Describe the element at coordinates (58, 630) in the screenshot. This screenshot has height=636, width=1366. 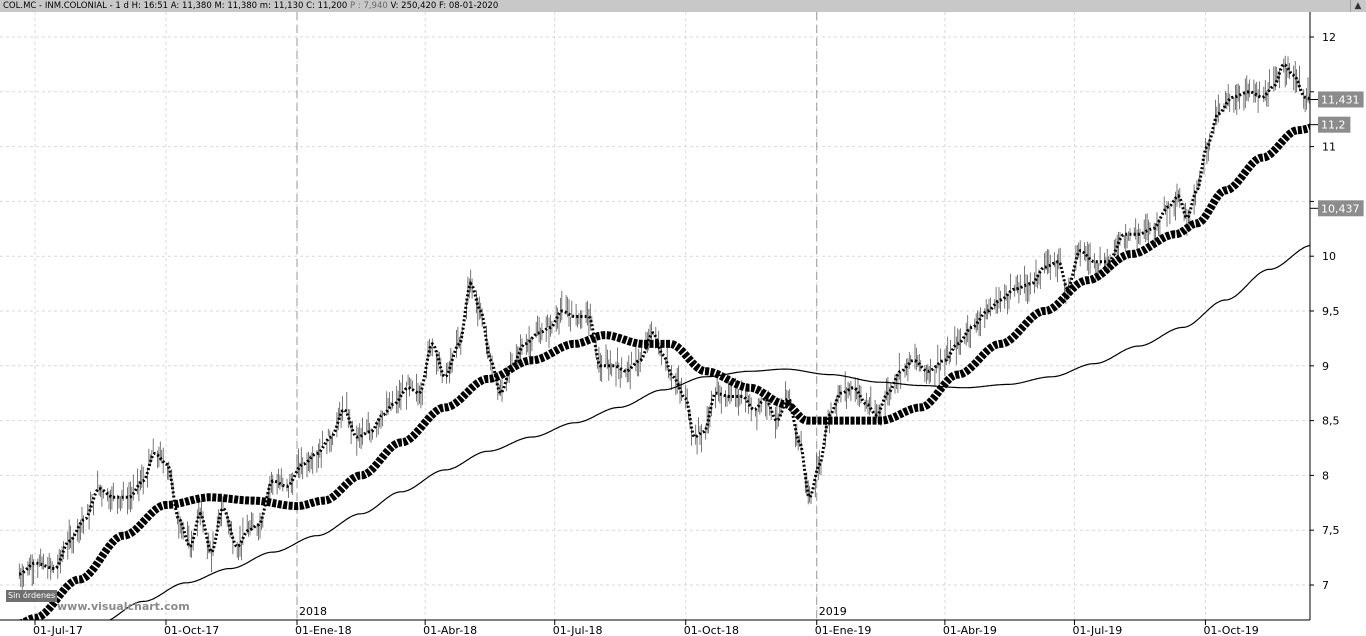
I see `x-tick-label: 01-Jul-17` at that location.